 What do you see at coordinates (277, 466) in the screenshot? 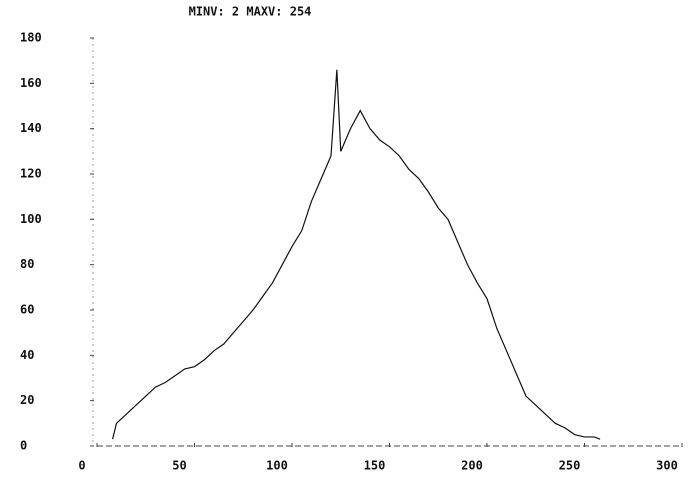
I see `x-tick-label: 100` at bounding box center [277, 466].